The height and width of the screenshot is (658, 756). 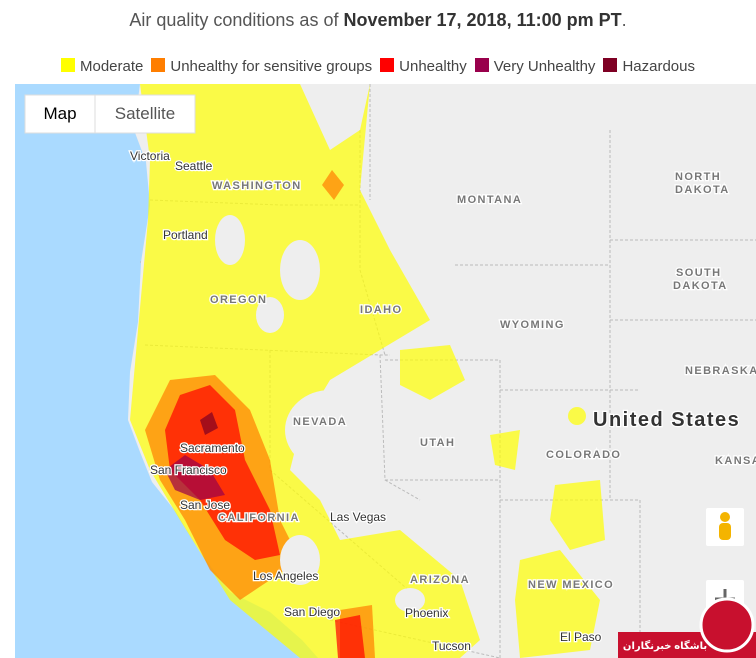 I want to click on city-label: Seattle, so click(x=194, y=166).